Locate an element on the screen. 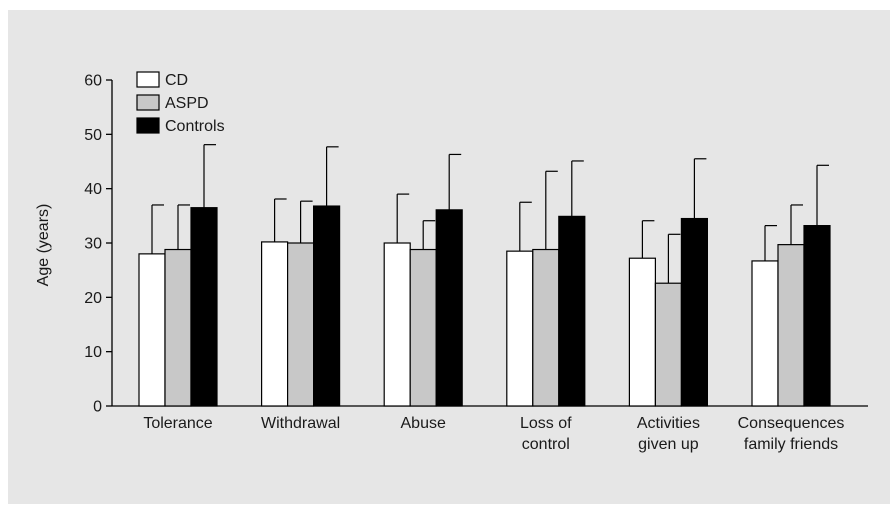 The width and height of the screenshot is (895, 508). x-tick-label: control is located at coordinates (546, 444).